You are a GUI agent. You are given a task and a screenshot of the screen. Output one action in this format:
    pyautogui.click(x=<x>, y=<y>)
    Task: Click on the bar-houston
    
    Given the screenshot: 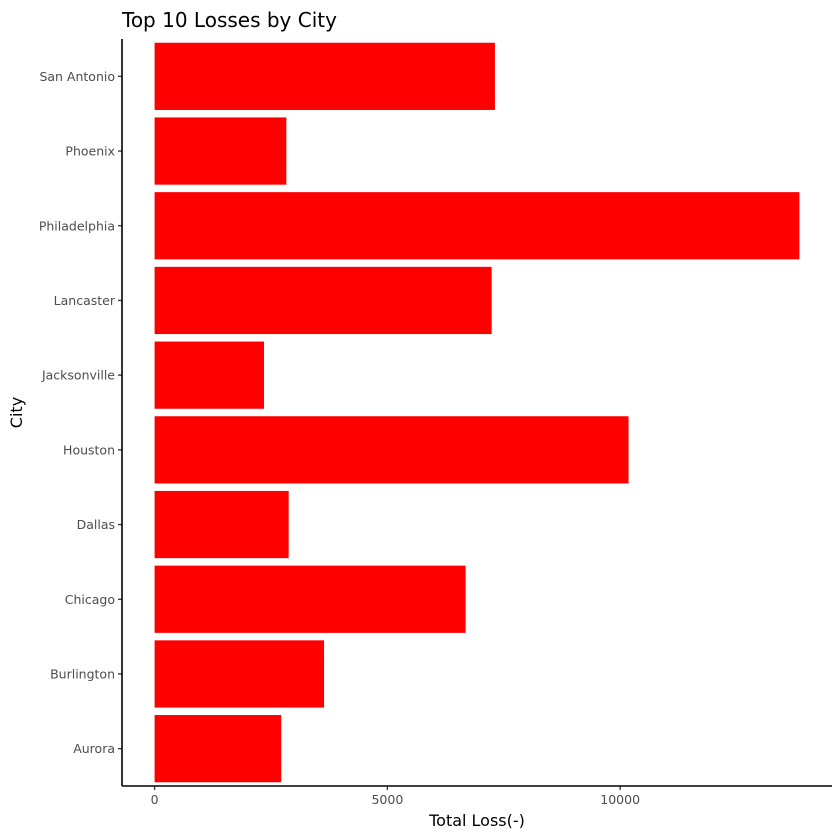 What is the action you would take?
    pyautogui.click(x=391, y=450)
    